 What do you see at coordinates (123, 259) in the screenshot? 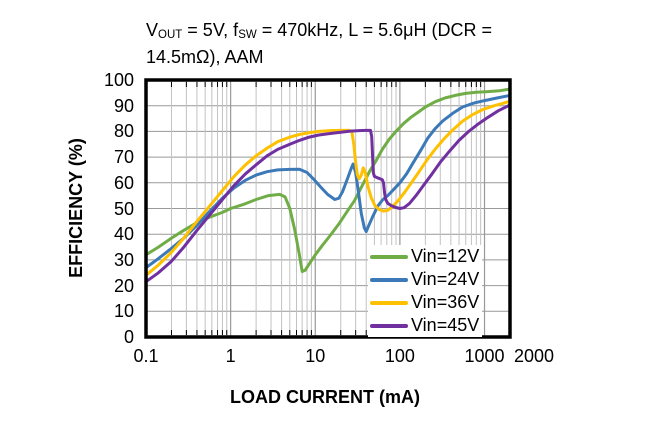
I see `y-tick-label: 30` at bounding box center [123, 259].